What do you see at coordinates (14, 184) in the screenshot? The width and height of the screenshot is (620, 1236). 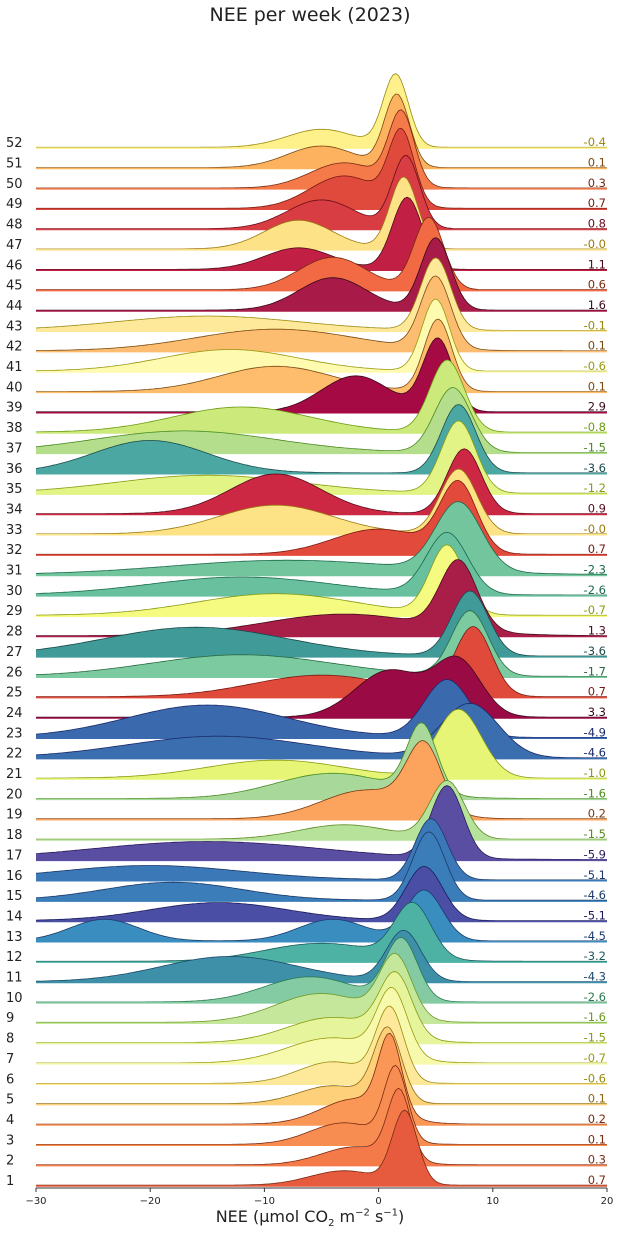 I see `week-label: 50` at bounding box center [14, 184].